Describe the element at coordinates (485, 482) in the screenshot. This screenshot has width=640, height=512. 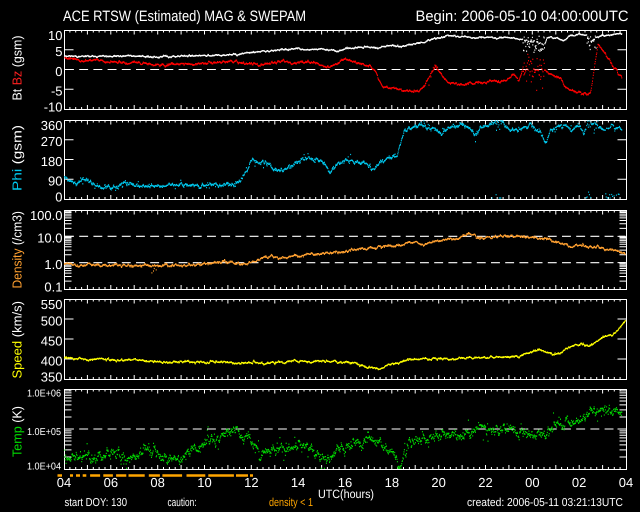
I see `svg-text: 22` at that location.